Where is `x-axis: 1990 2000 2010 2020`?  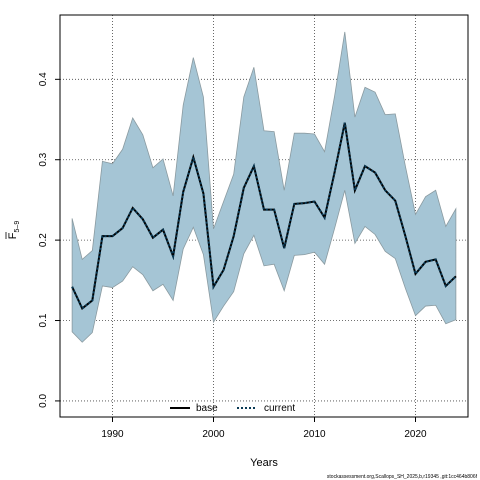 x-axis: 1990 2000 2010 2020 is located at coordinates (264, 428).